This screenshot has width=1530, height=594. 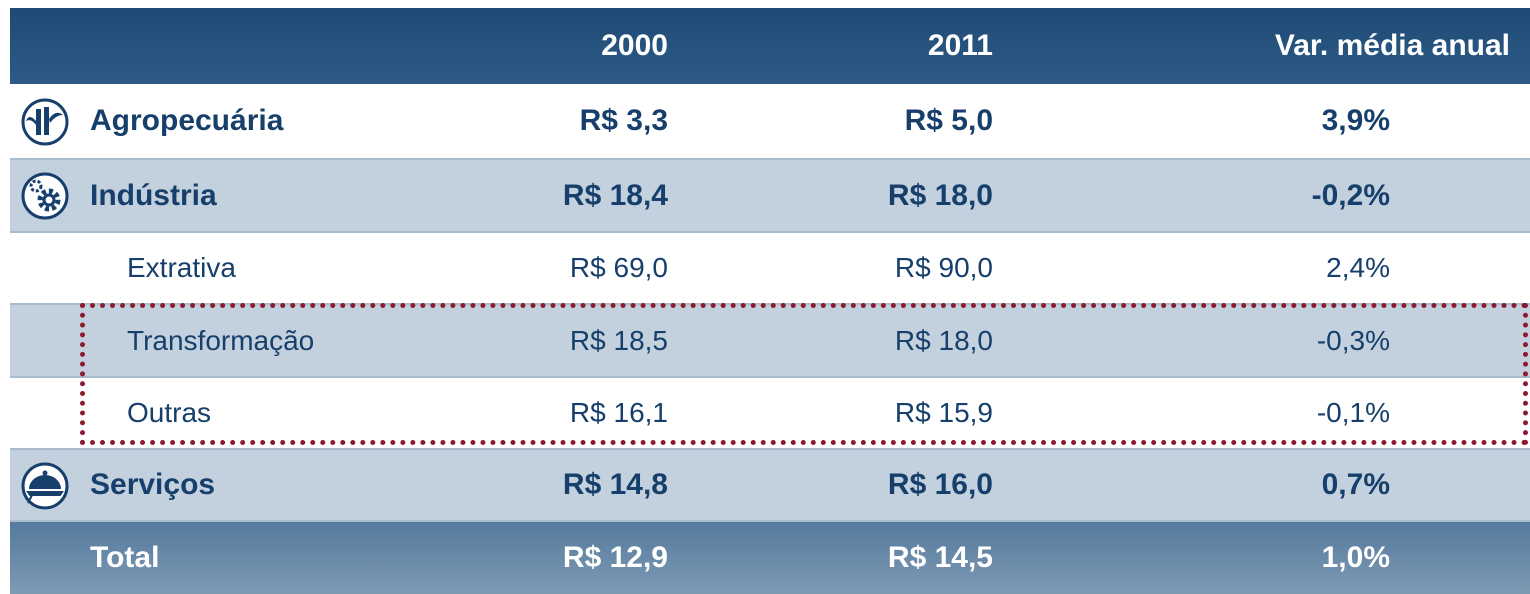 What do you see at coordinates (770, 46) in the screenshot?
I see `header-row: 2000 2011 Var. média anual` at bounding box center [770, 46].